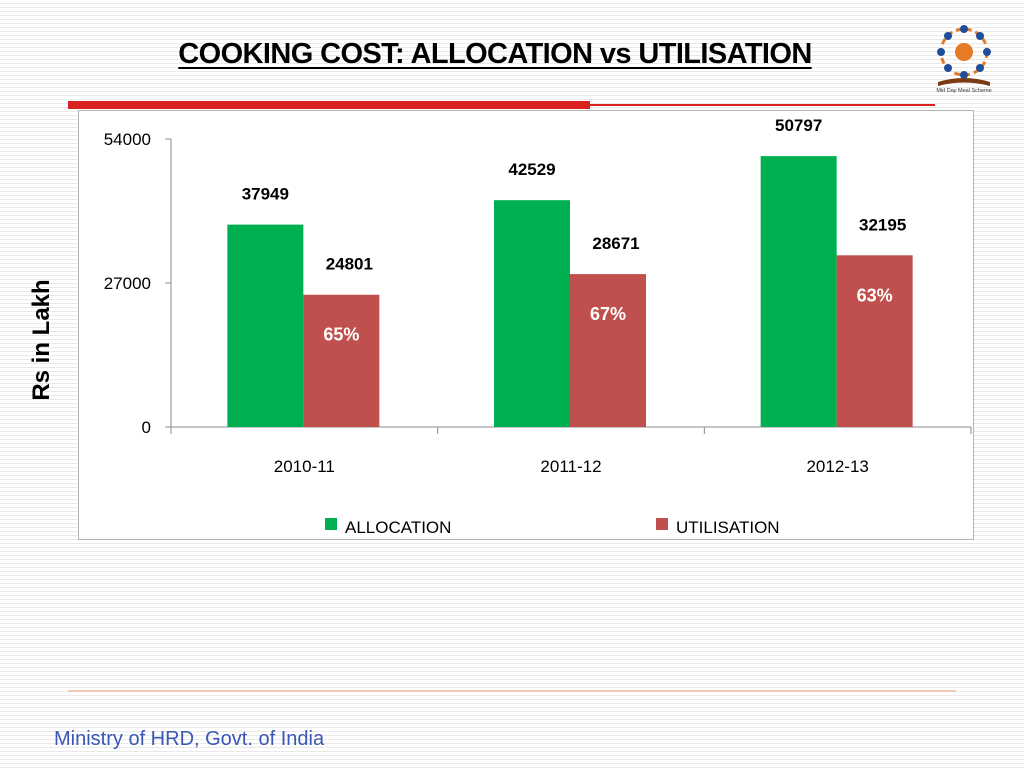  I want to click on slide-title: COOKING COST: ALLOCATION vs UTILISATION, so click(495, 54).